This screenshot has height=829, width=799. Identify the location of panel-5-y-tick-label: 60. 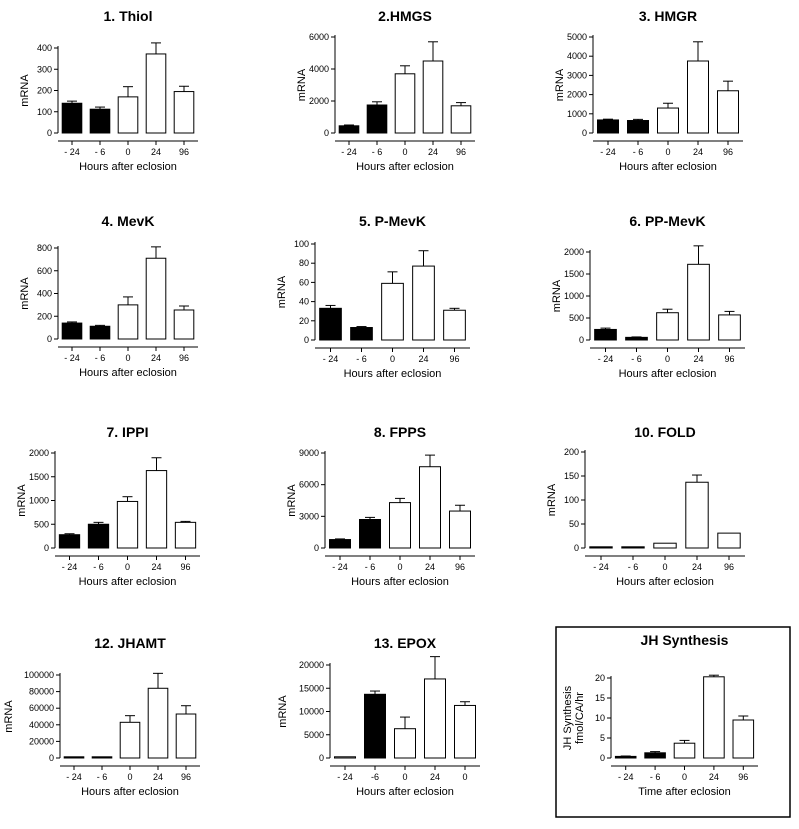
(304, 282).